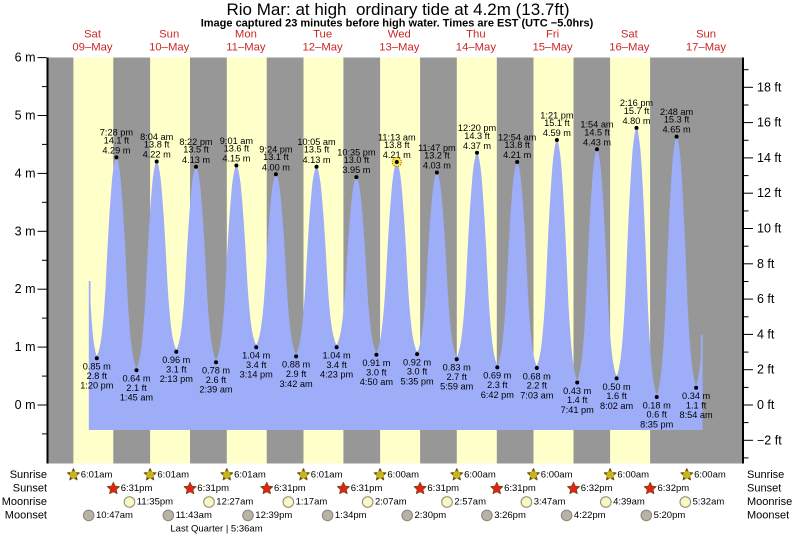  I want to click on svg-text: 1.04 m, so click(256, 356).